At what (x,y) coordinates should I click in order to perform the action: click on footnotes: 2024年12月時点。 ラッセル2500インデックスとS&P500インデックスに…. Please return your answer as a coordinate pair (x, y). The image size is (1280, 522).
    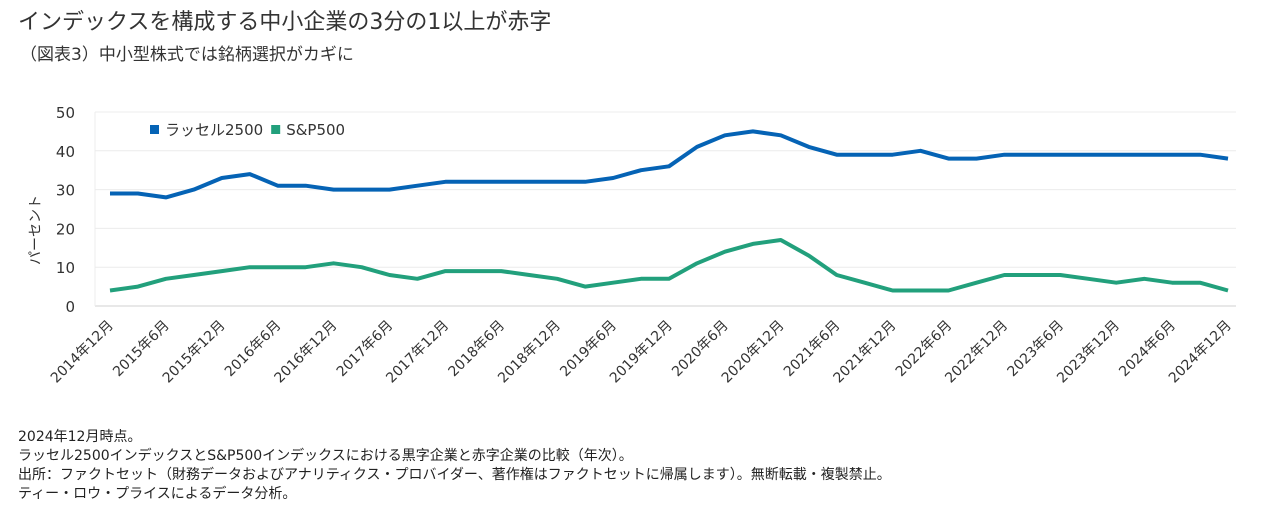
    Looking at the image, I should click on (454, 466).